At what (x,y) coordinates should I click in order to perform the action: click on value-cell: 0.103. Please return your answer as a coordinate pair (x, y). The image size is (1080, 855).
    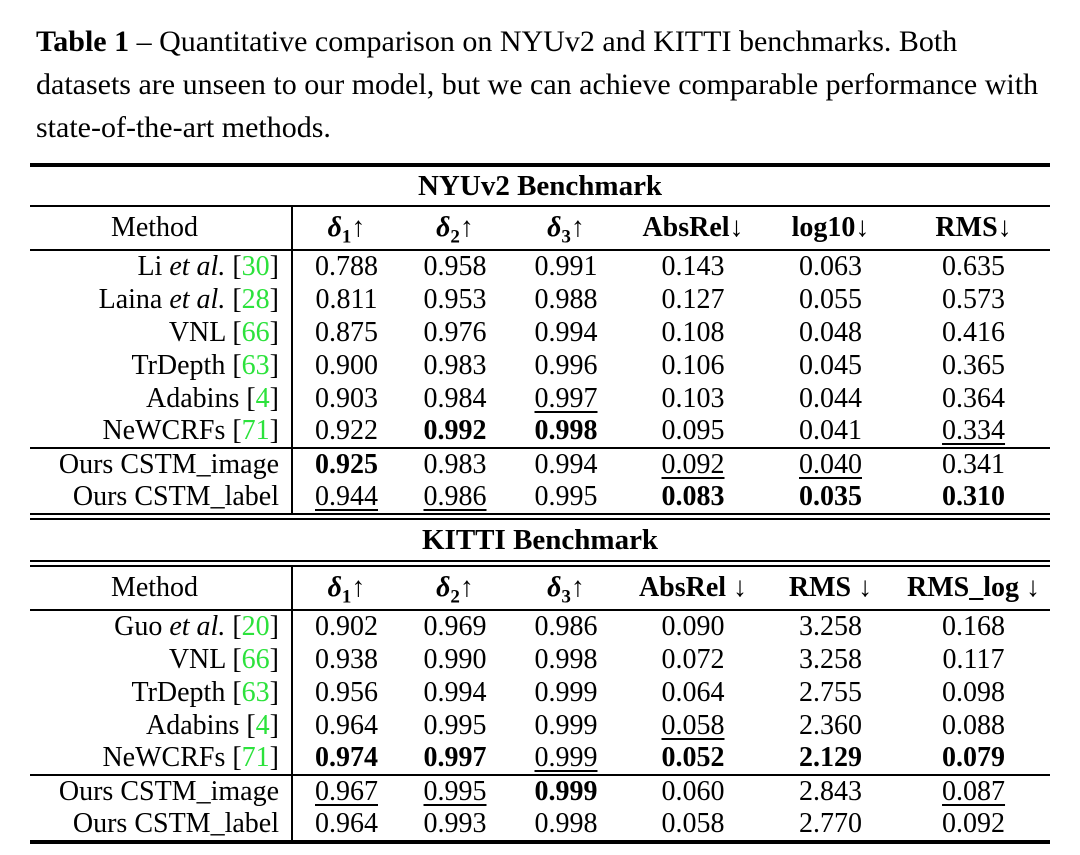
    Looking at the image, I should click on (693, 398).